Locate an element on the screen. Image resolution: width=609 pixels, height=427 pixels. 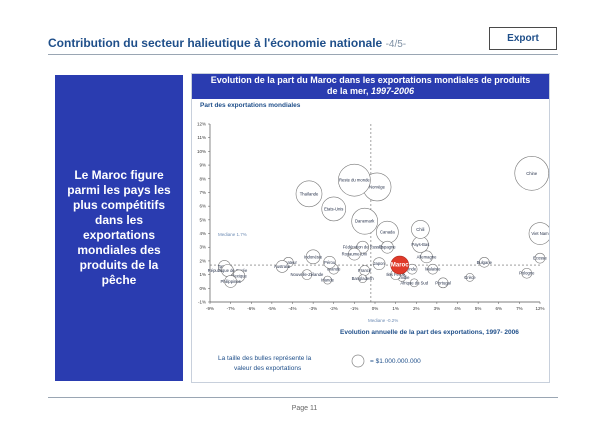
bubble-label: Norvège is located at coordinates (377, 186).